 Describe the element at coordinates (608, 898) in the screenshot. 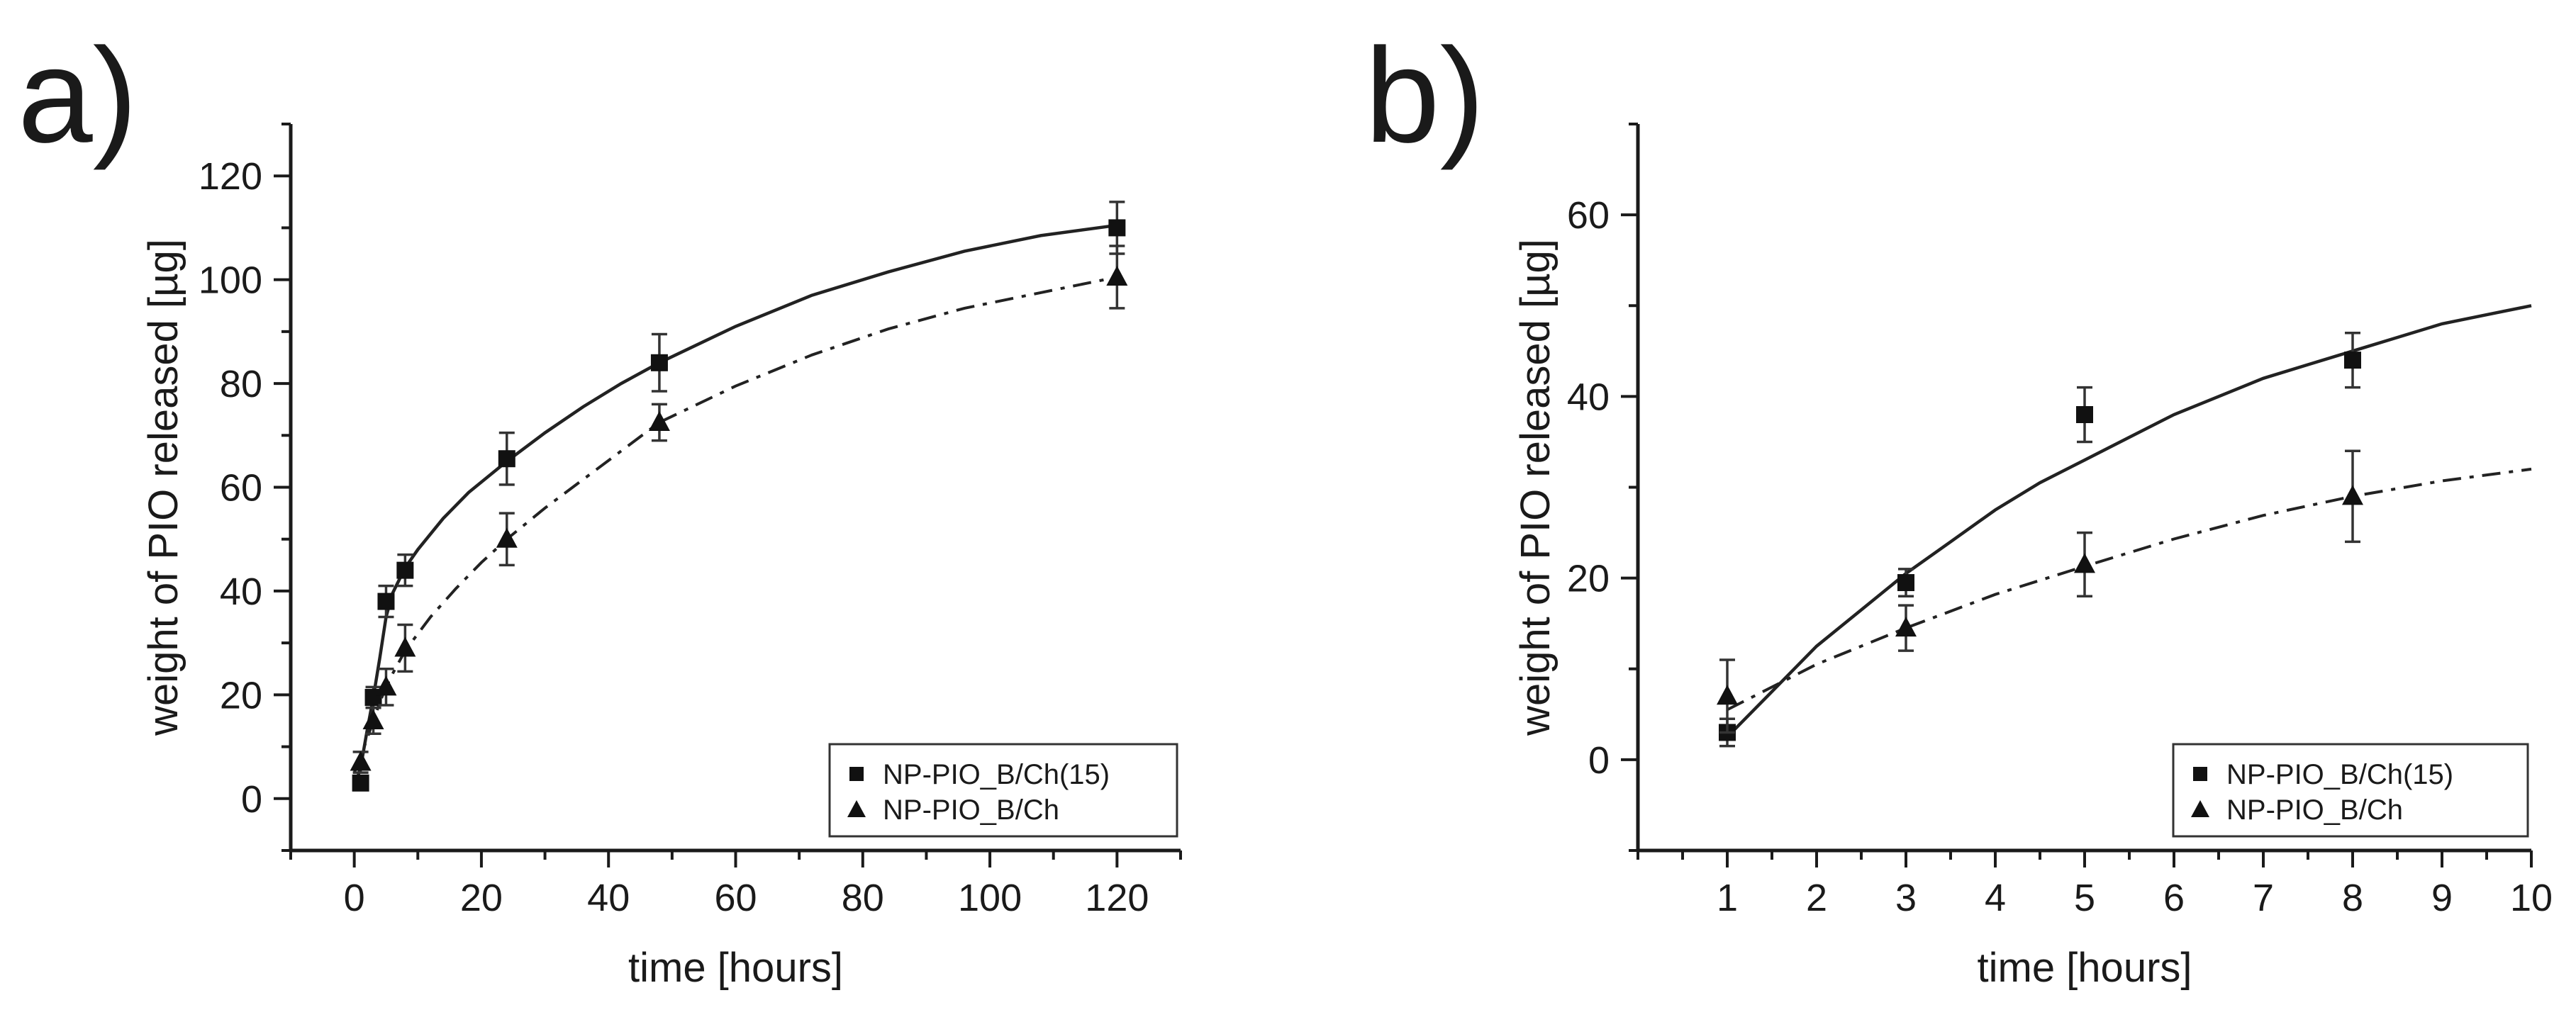

I see `x-tick-label: 40` at that location.